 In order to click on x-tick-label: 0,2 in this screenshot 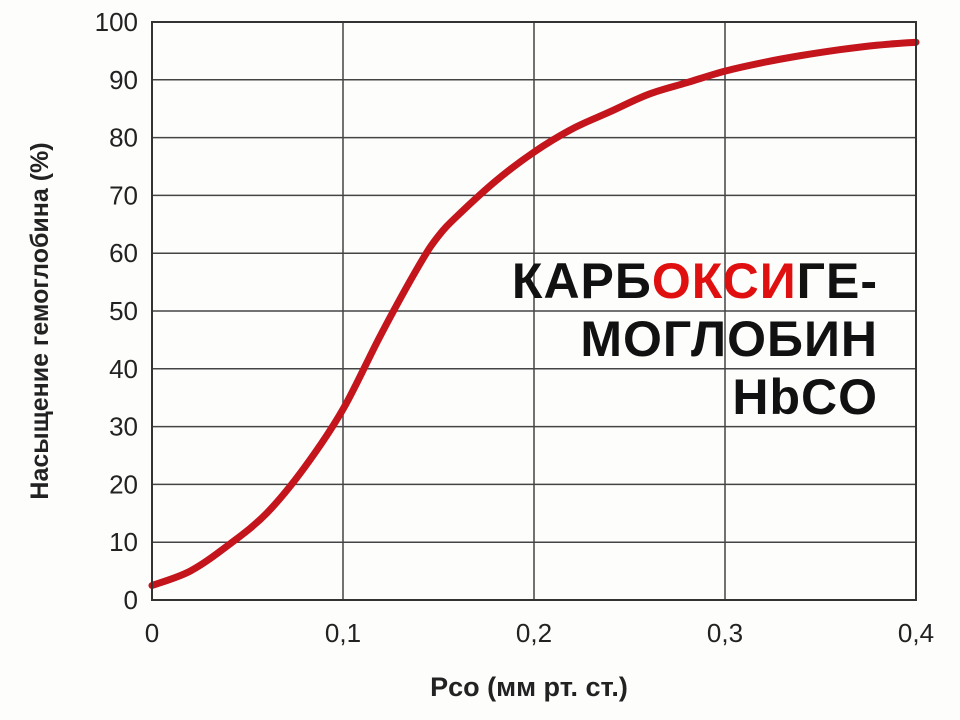, I will do `click(534, 633)`.